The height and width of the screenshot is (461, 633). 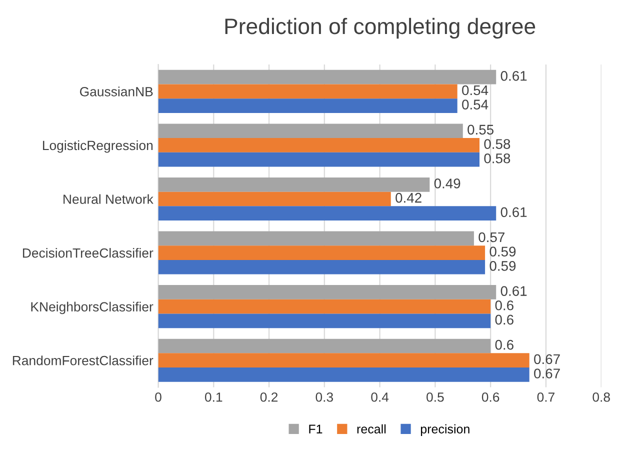 What do you see at coordinates (269, 397) in the screenshot?
I see `x-tick-label: 0.2` at bounding box center [269, 397].